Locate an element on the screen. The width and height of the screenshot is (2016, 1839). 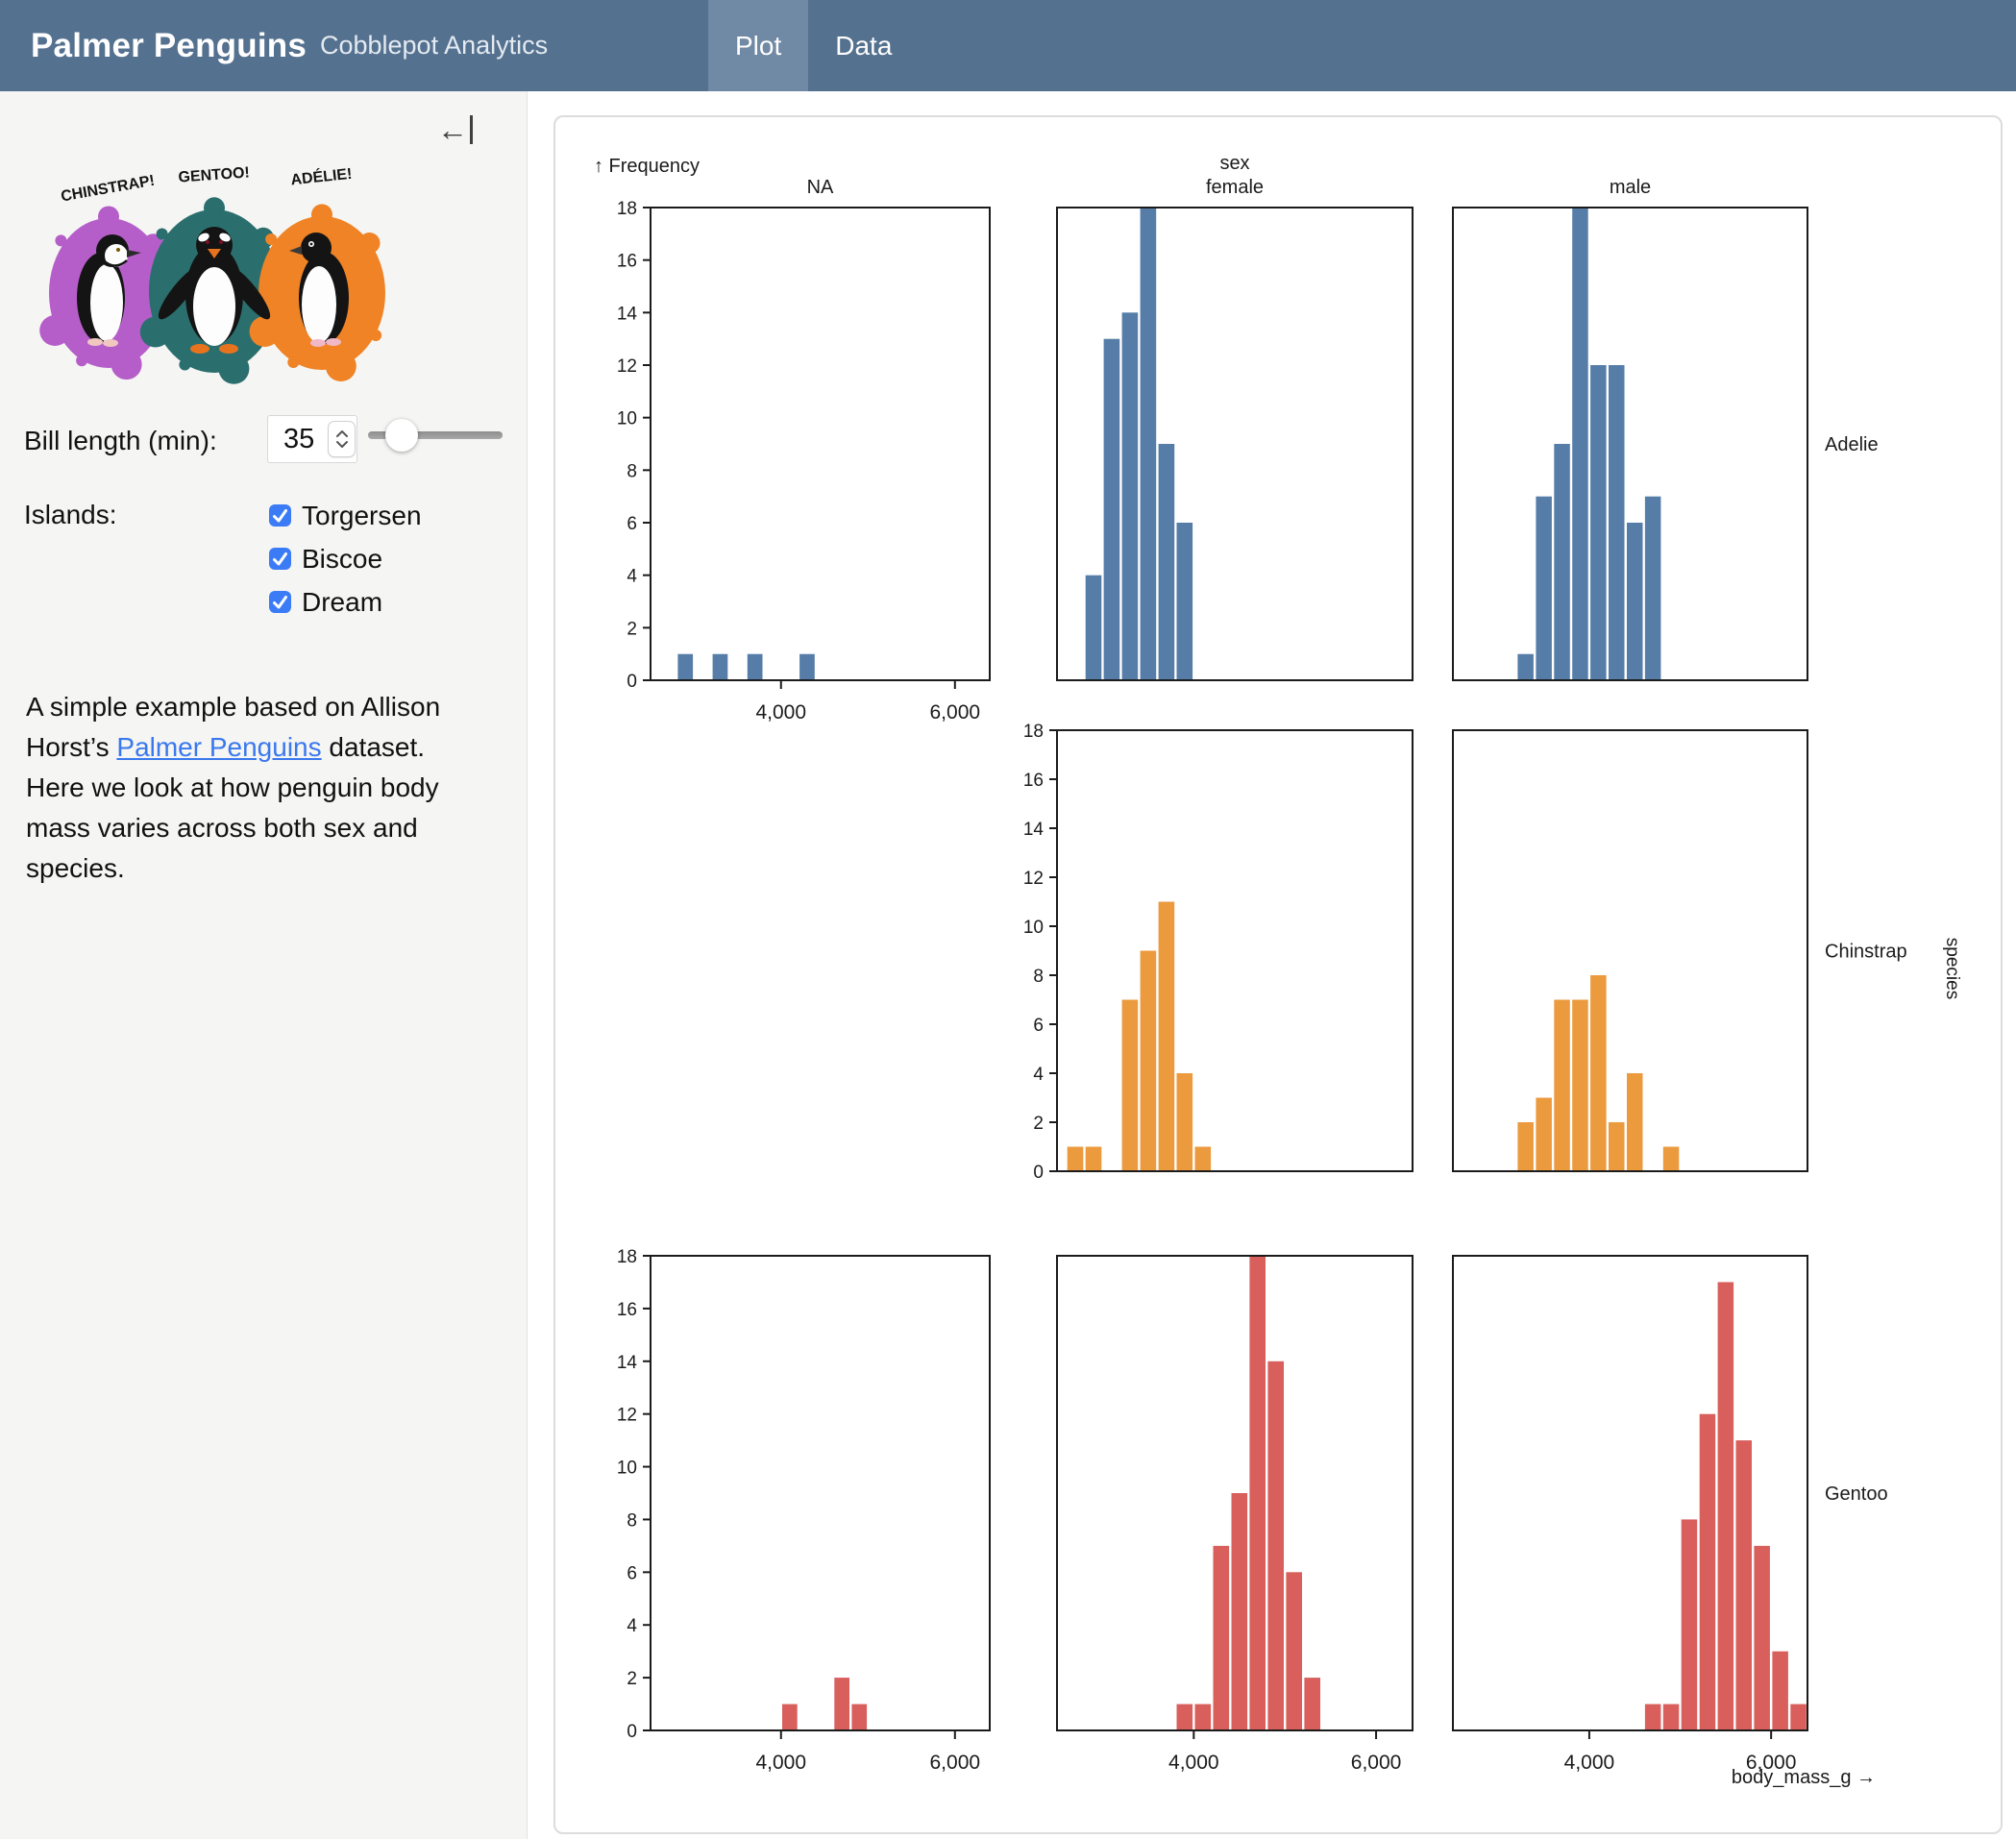
bill-length-control: Bill length (min): is located at coordinates (264, 439).